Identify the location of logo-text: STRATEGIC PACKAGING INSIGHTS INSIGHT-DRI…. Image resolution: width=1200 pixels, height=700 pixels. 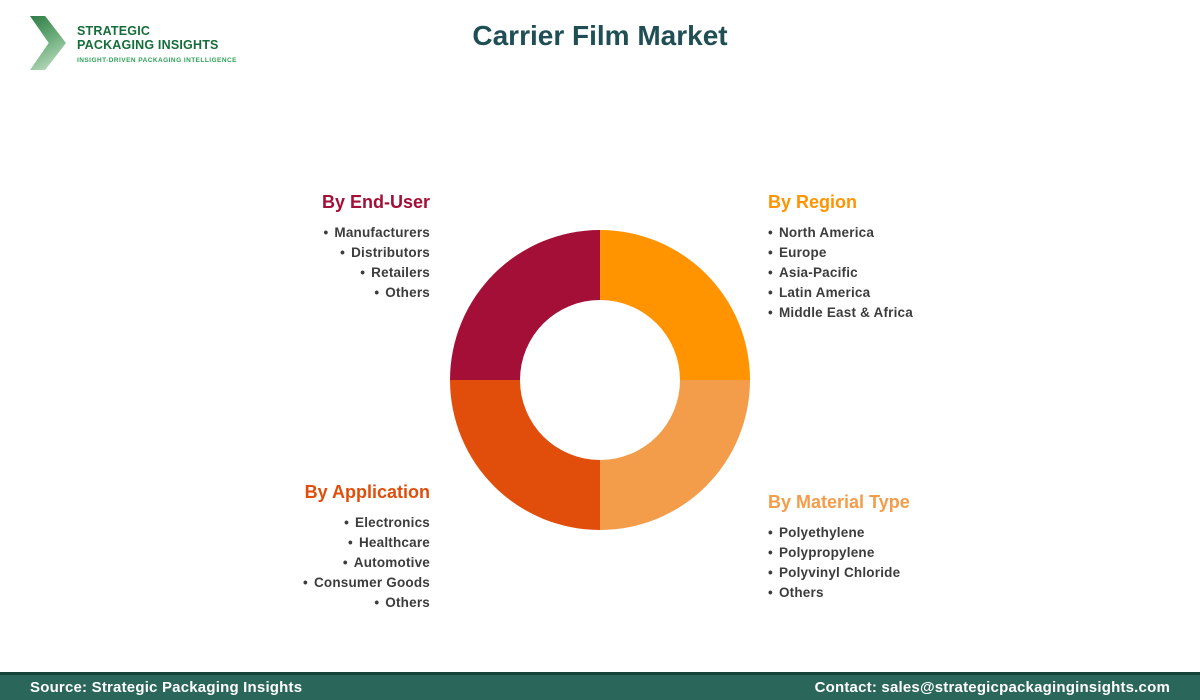
(157, 47).